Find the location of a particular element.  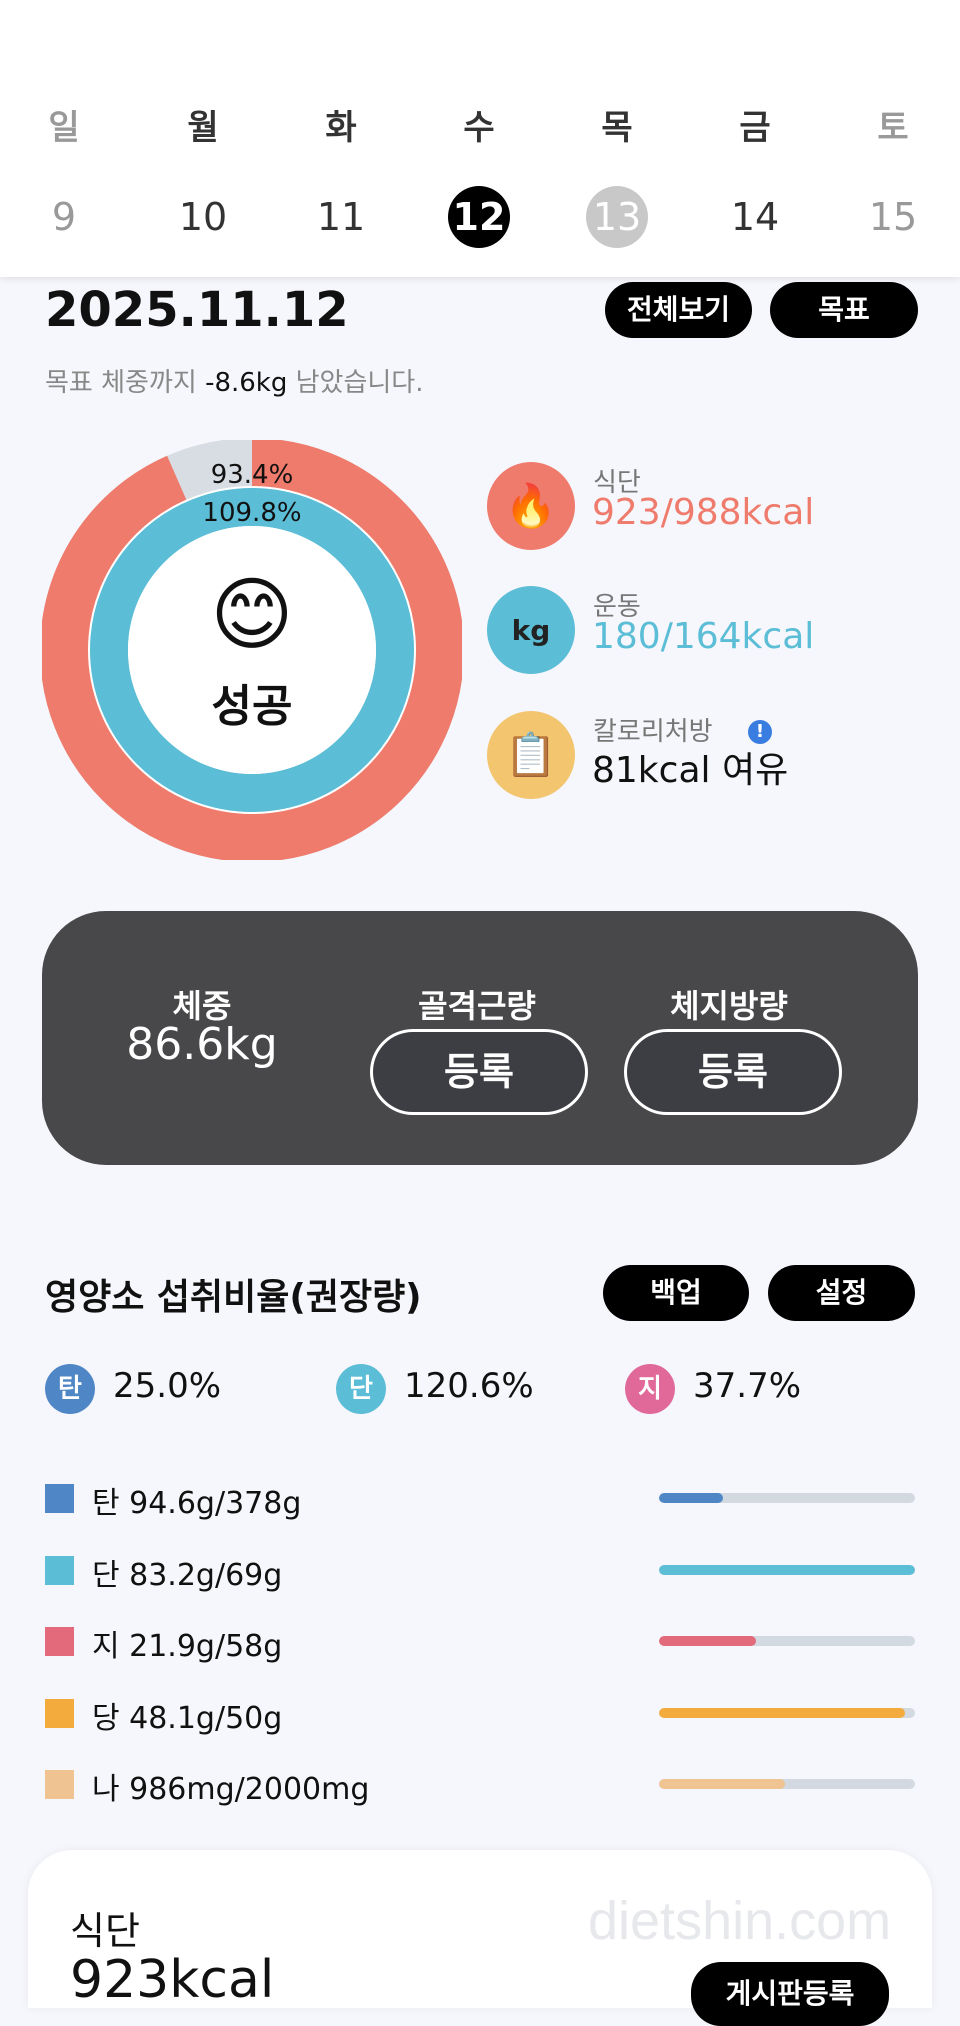

stat-value: 180/164kcal is located at coordinates (703, 636).